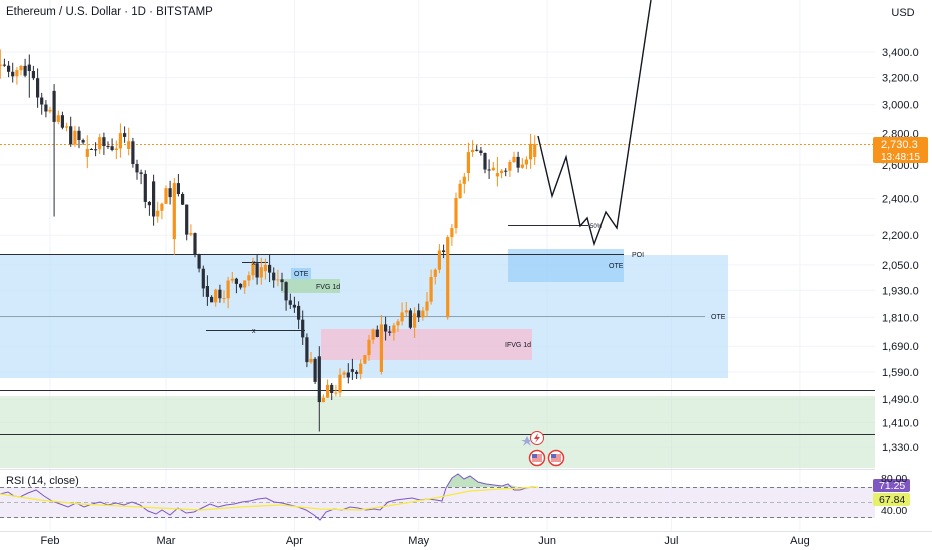  Describe the element at coordinates (537, 438) in the screenshot. I see `lightning-event-icon` at that location.